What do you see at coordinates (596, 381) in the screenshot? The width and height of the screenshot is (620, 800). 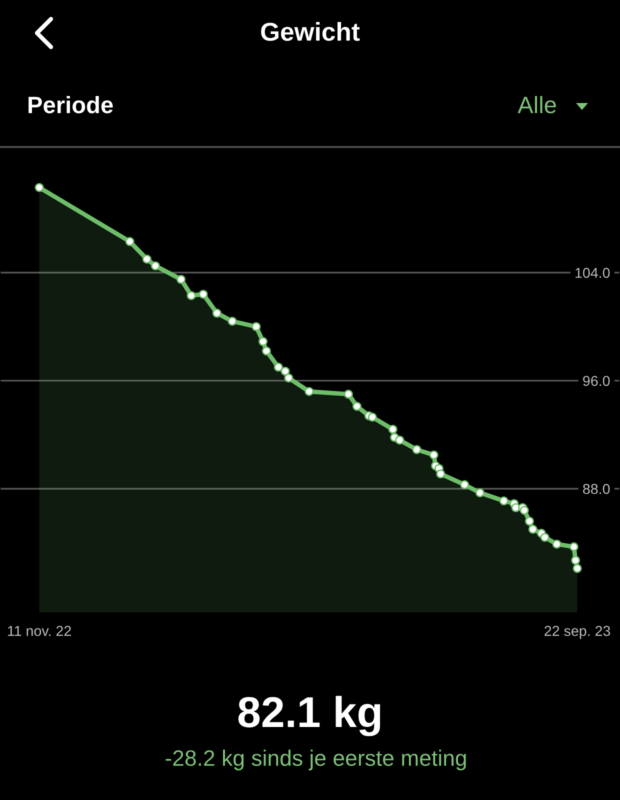 I see `y-tick-label: 96.0` at bounding box center [596, 381].